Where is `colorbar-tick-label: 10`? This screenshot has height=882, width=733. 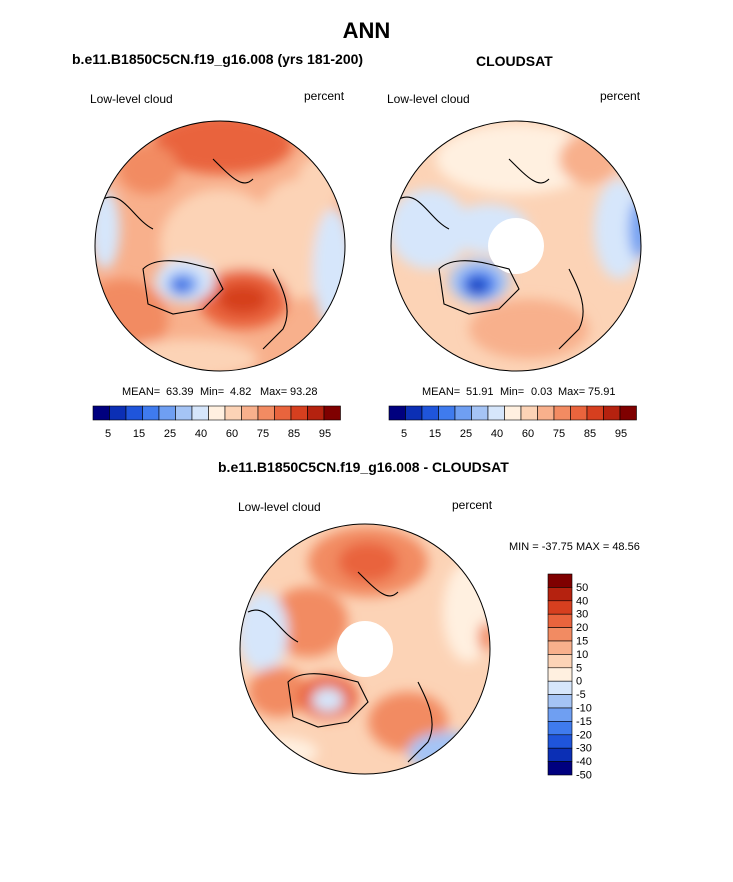 colorbar-tick-label: 10 is located at coordinates (582, 655).